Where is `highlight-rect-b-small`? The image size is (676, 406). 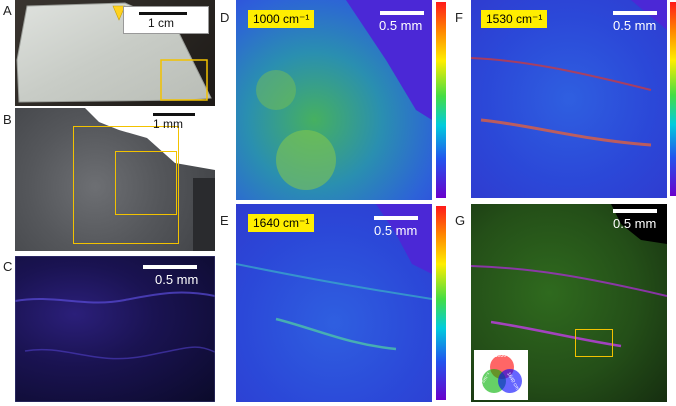 highlight-rect-b-small is located at coordinates (146, 183).